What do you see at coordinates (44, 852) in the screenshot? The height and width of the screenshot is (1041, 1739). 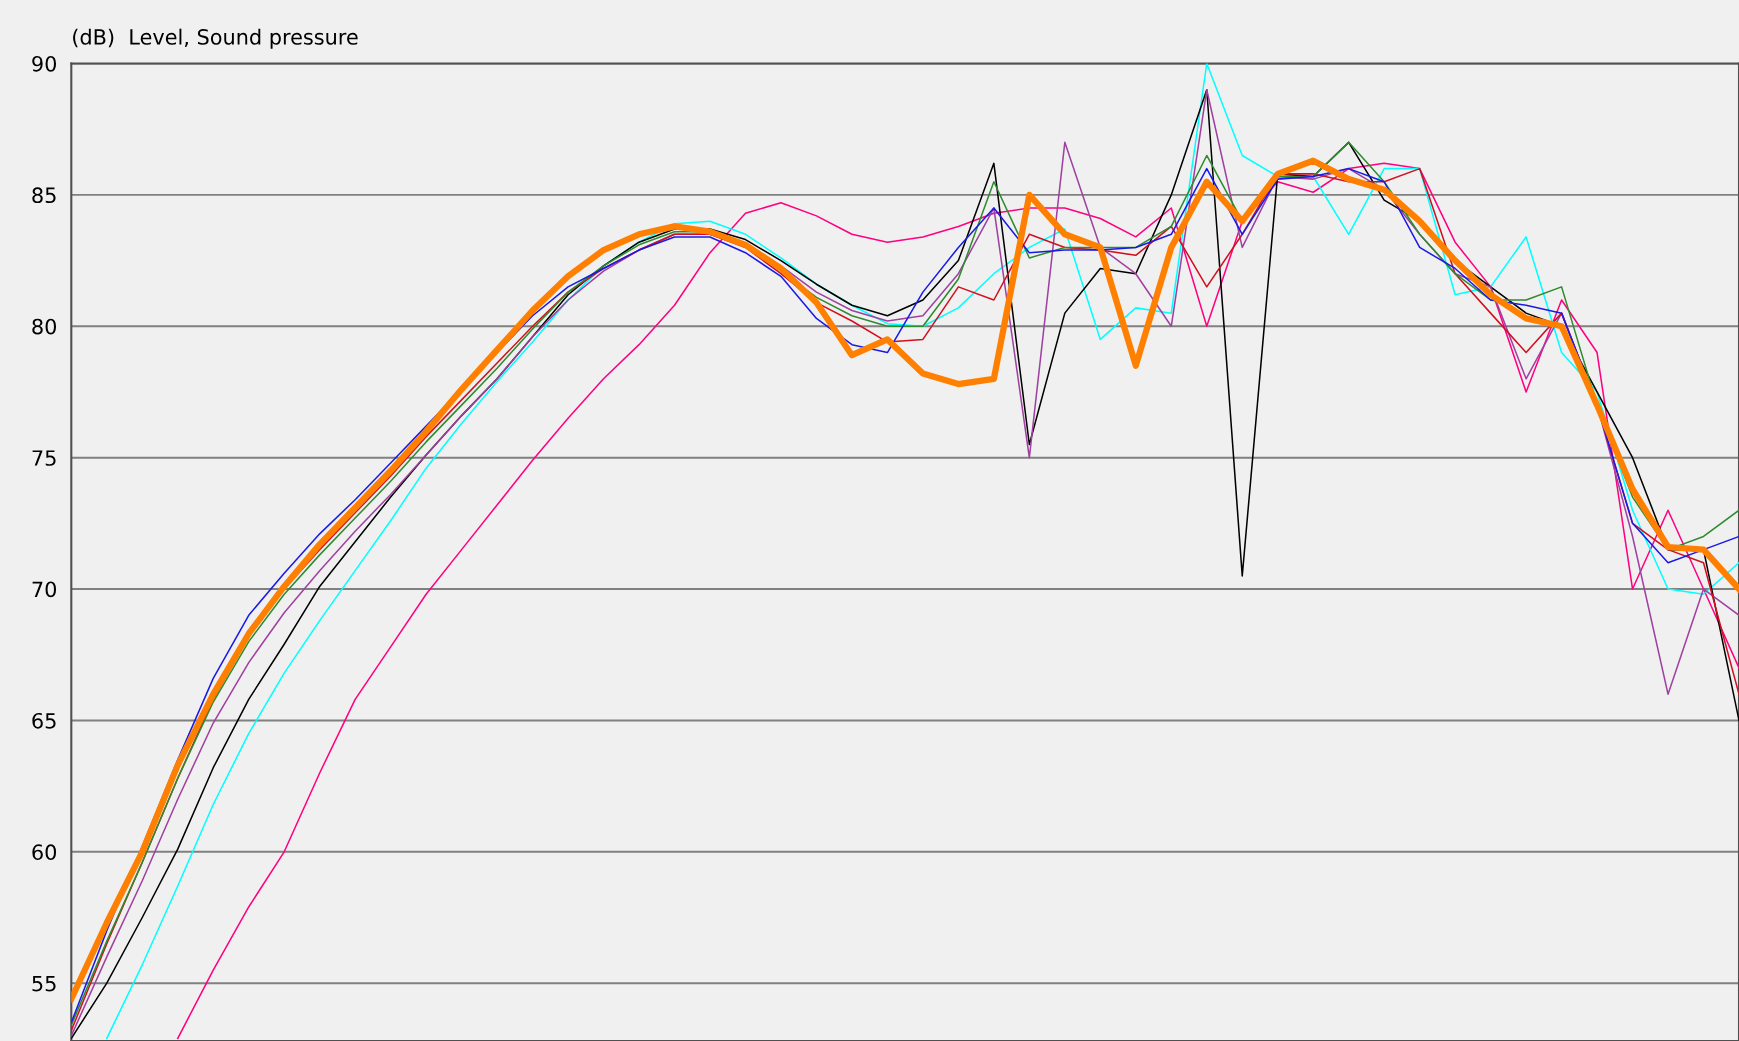 I see `y-tick-label: 60` at bounding box center [44, 852].